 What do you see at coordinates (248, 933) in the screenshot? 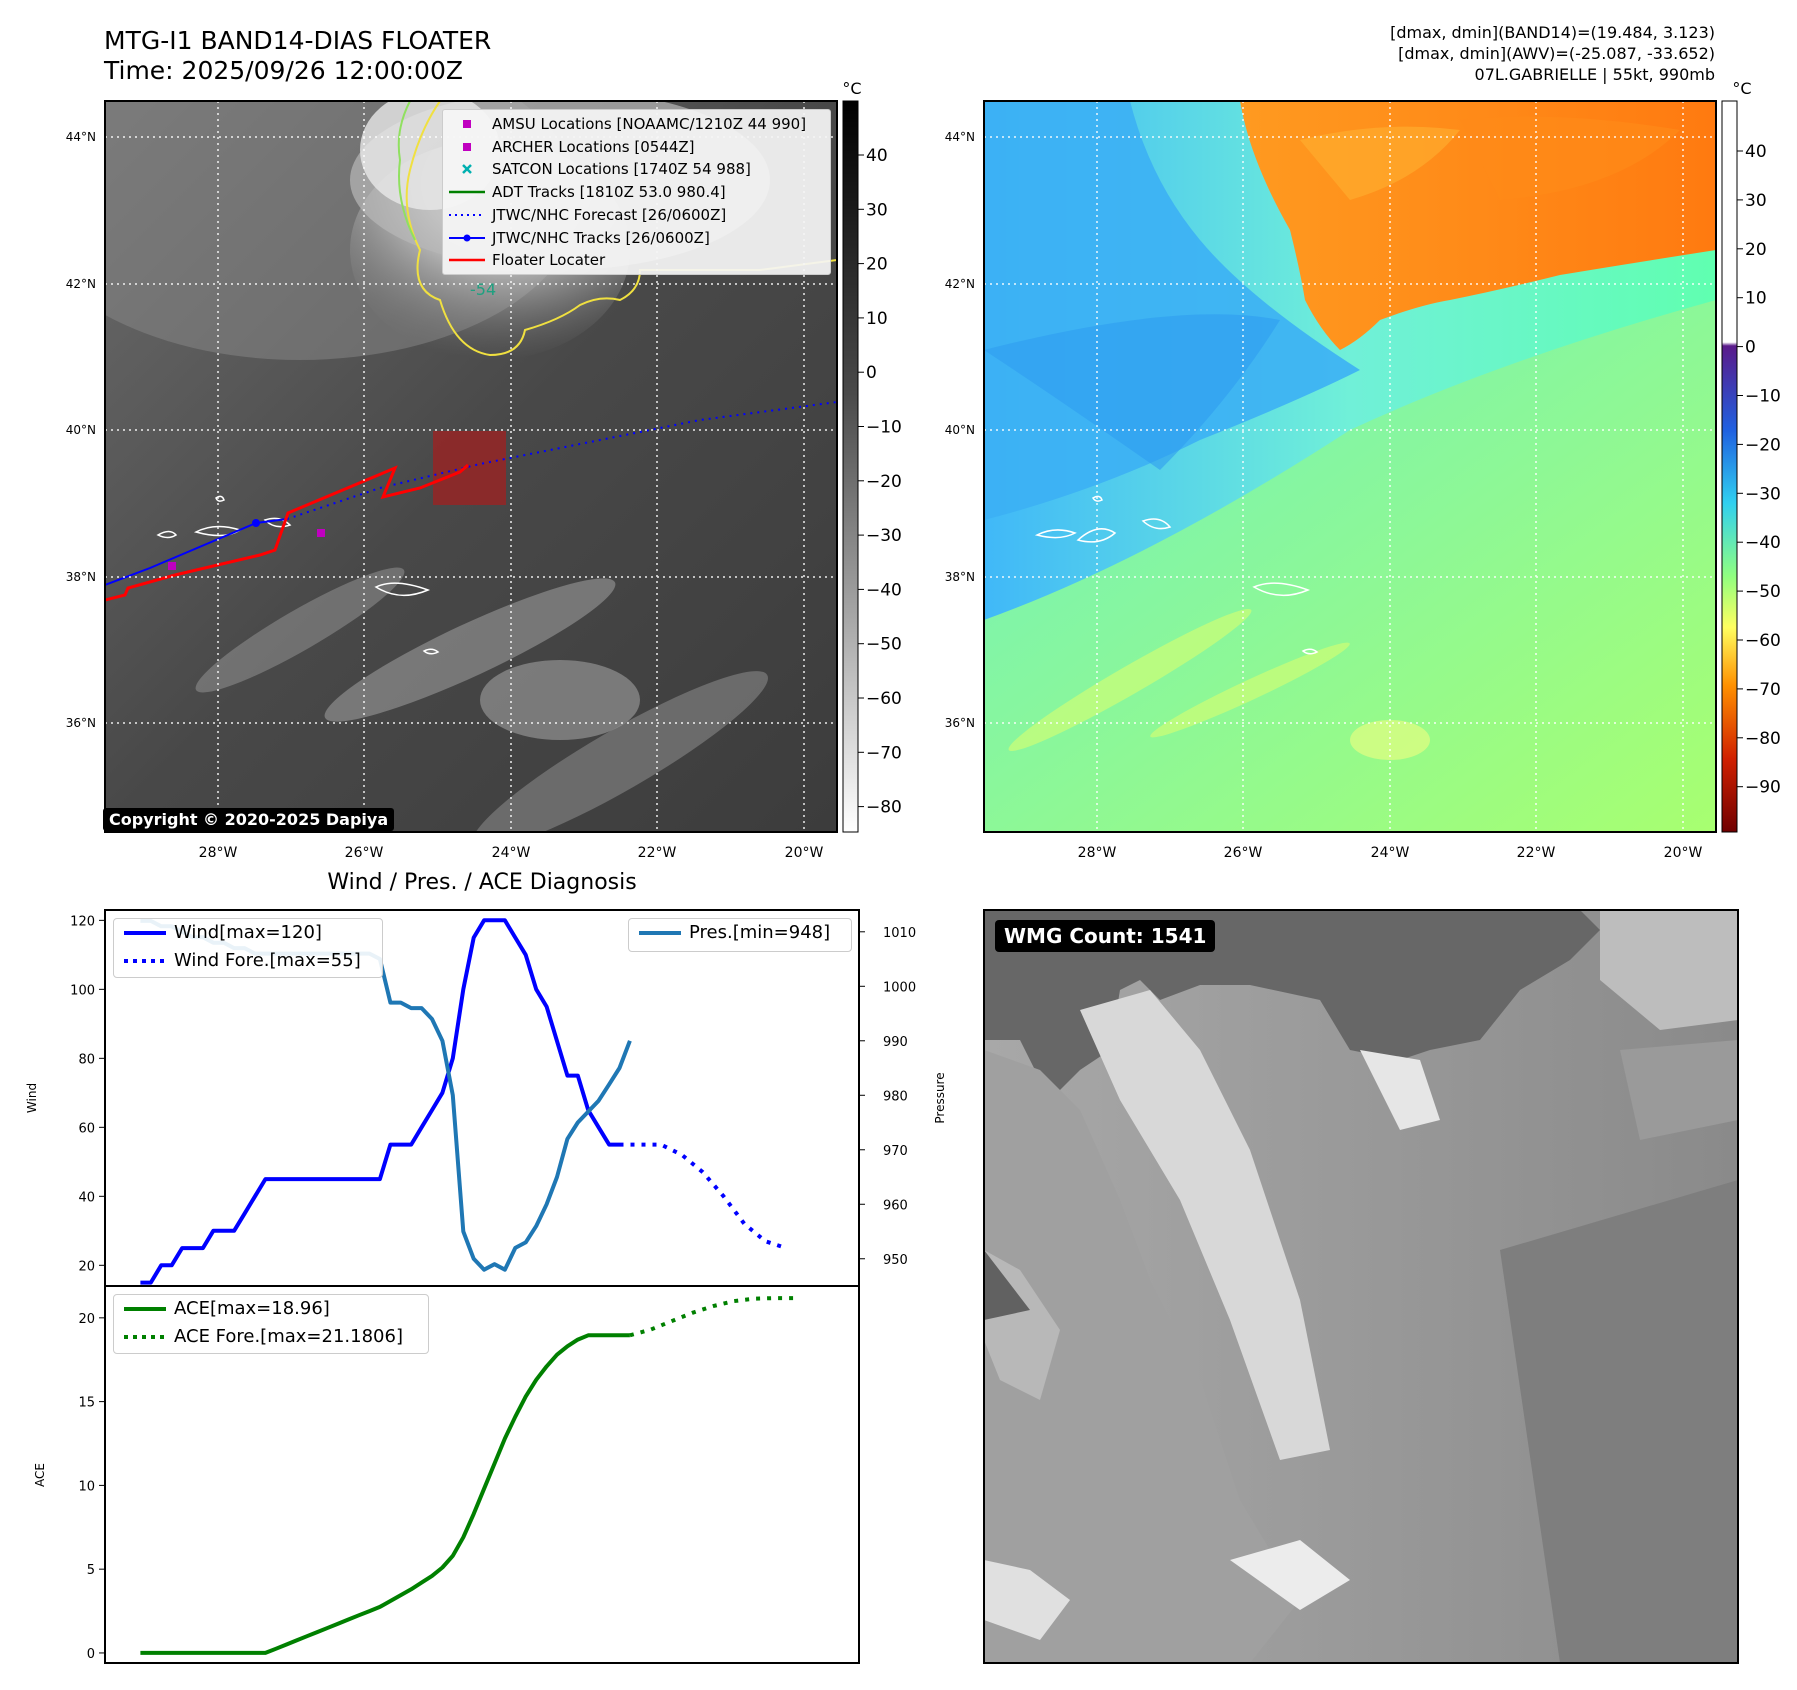
I see `legend-wind: Wind[max=120]` at bounding box center [248, 933].